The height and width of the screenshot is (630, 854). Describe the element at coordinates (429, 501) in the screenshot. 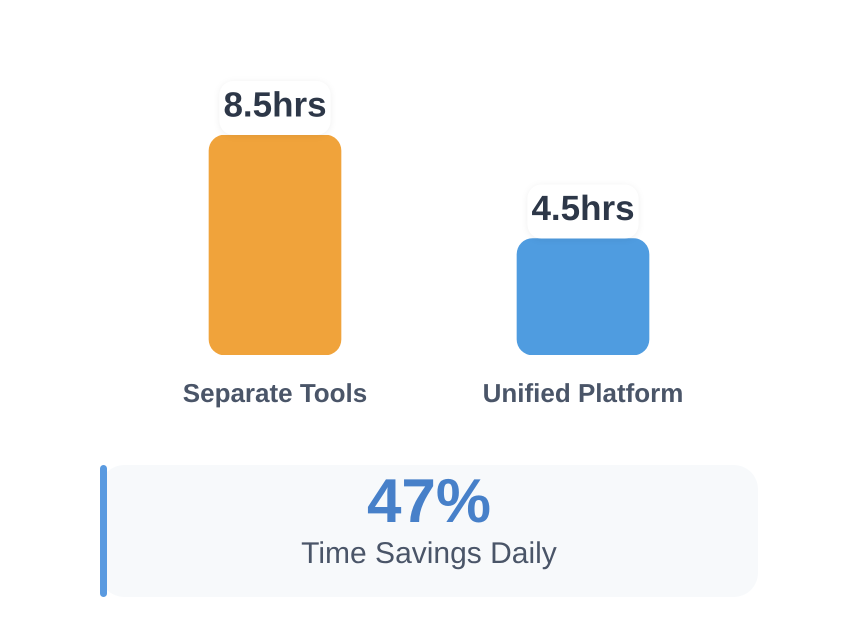

I see `text: 47%` at that location.